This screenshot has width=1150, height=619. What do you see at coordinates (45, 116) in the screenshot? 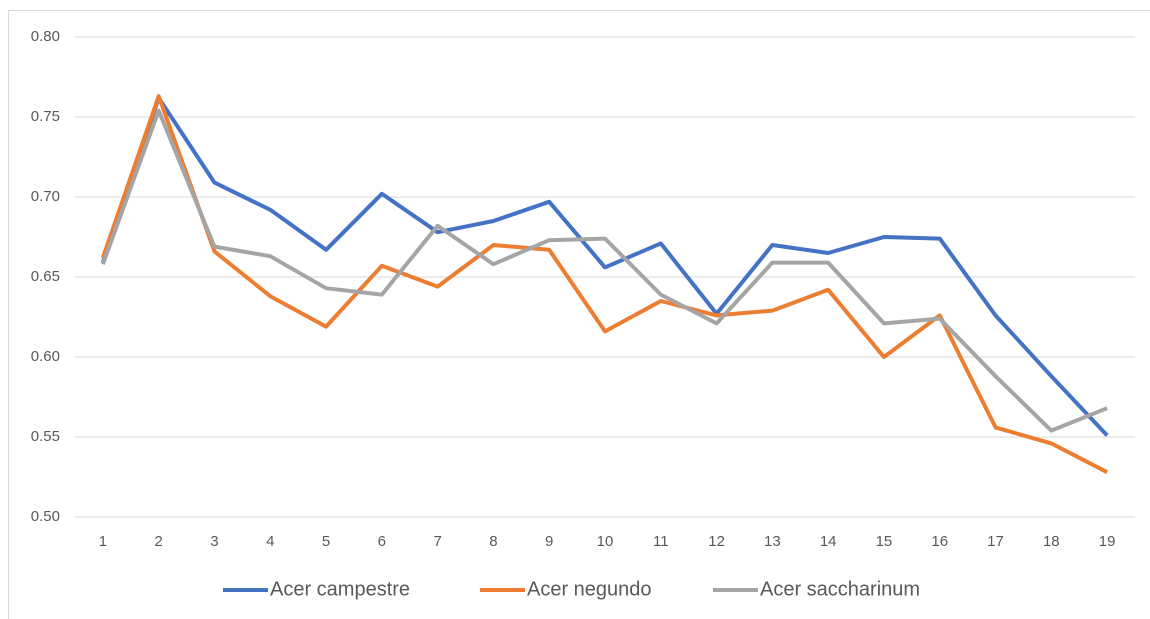
I see `y-tick-label: 0.75` at bounding box center [45, 116].